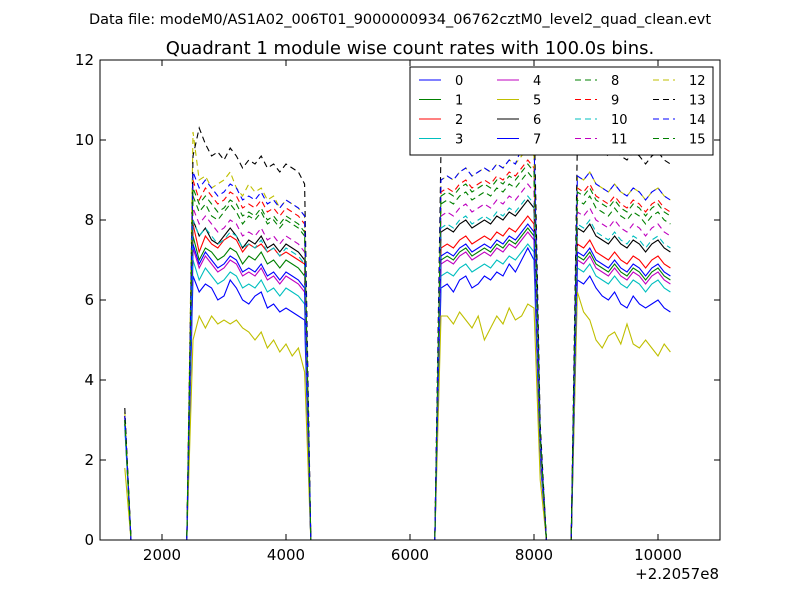 The height and width of the screenshot is (600, 800). I want to click on x-tick-label: 10000, so click(658, 555).